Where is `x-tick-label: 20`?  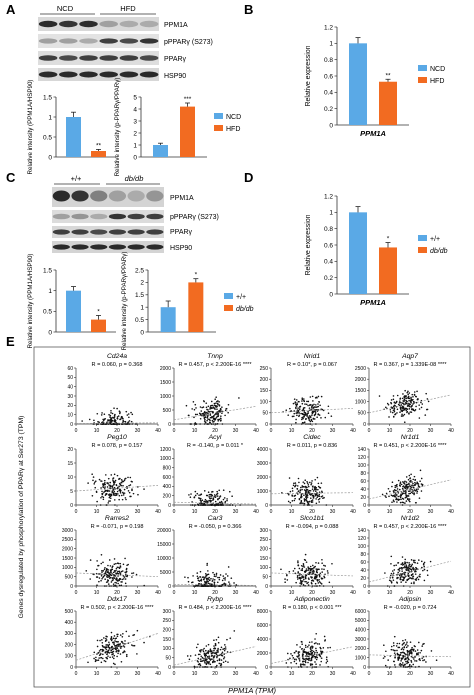 x-tick-label: 20 is located at coordinates (312, 674).